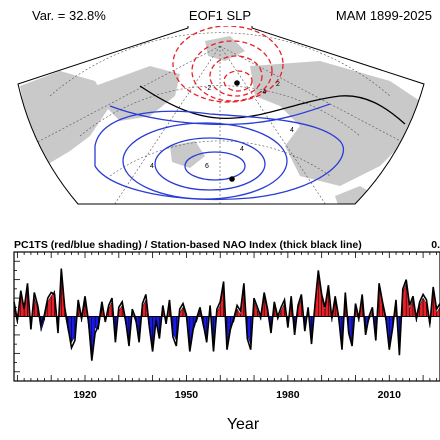 This screenshot has width=440, height=440. I want to click on x-axis-label: Year, so click(243, 424).